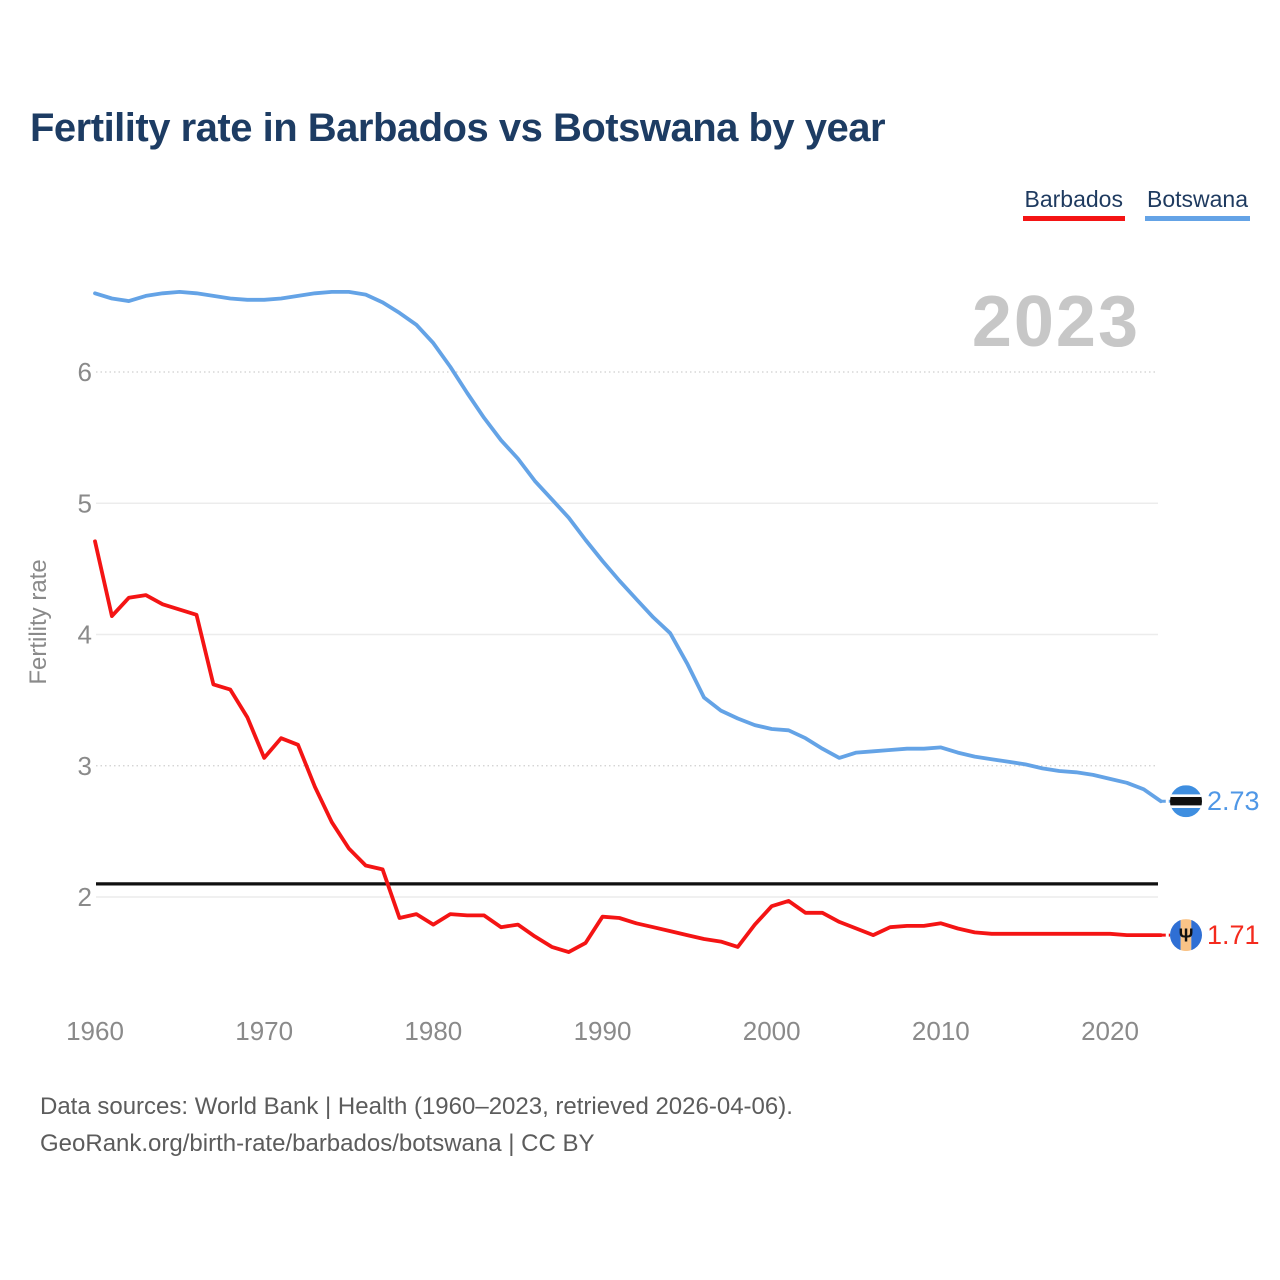 The width and height of the screenshot is (1280, 1280). I want to click on y-tick-label-3: 3, so click(85, 766).